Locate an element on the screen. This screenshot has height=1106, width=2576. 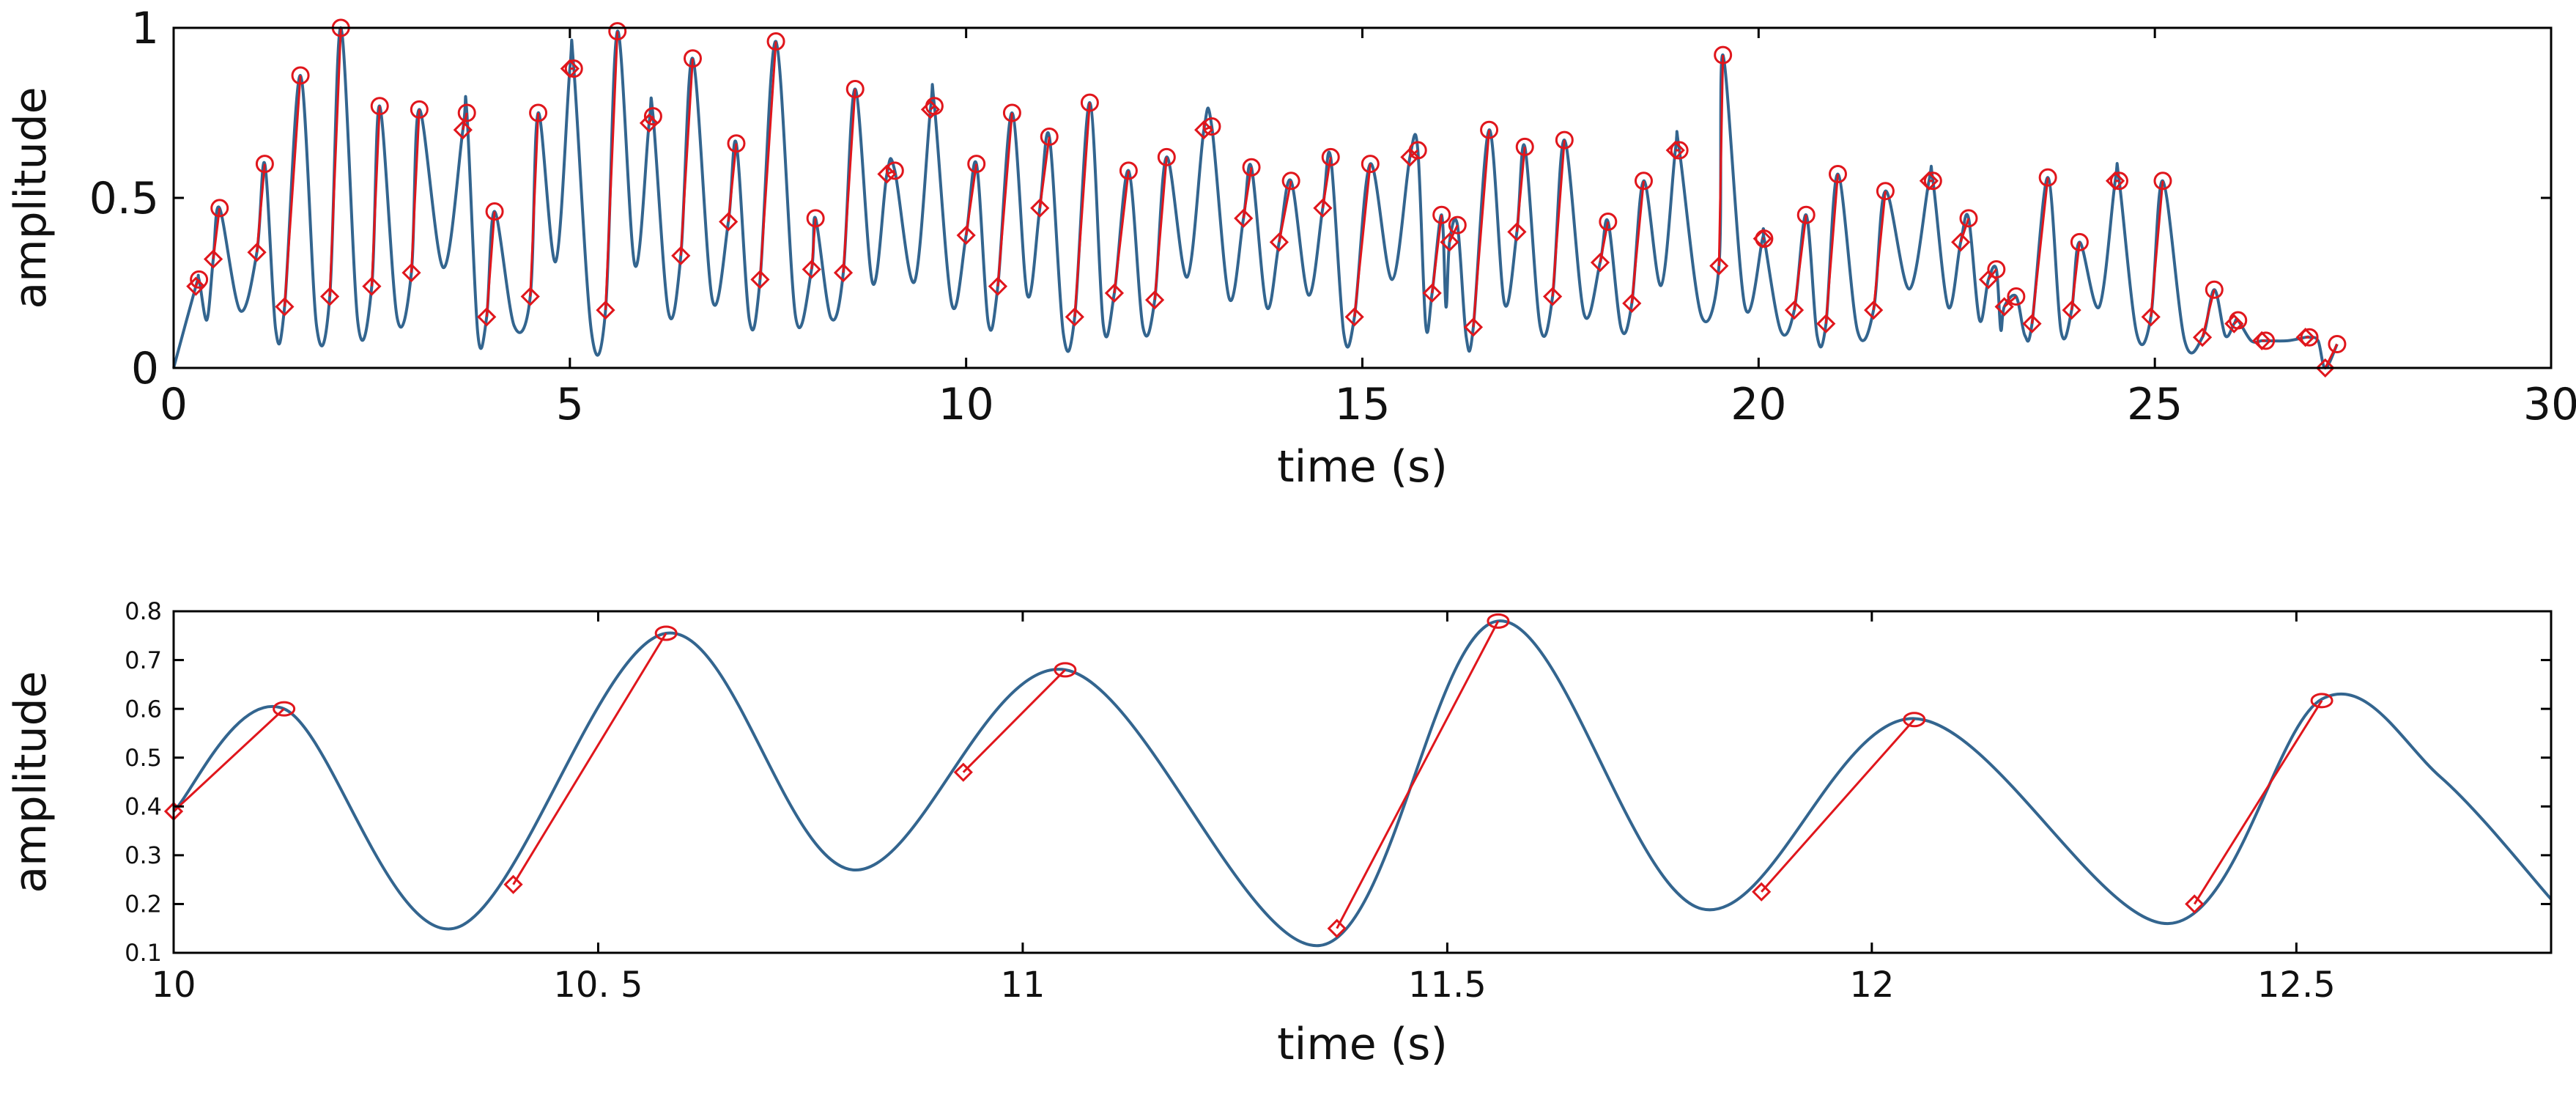
y-tick-label: 0.4 is located at coordinates (143, 806).